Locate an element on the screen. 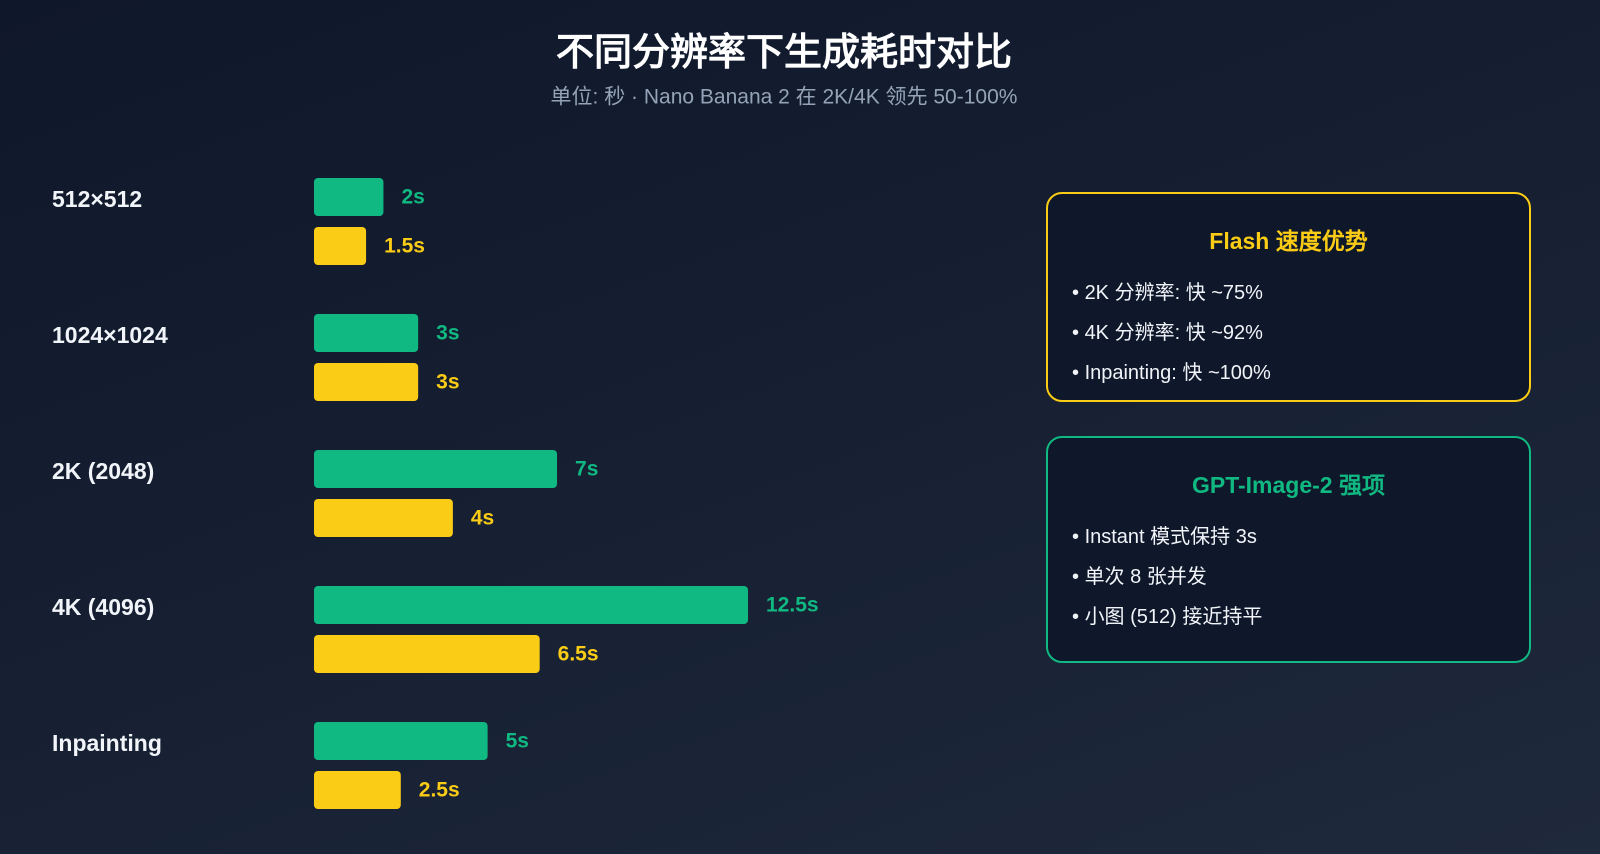  panel-list: Instant 模式保持 3s单次 8 张并发小图 (512) 接近持平 is located at coordinates (1288, 582).